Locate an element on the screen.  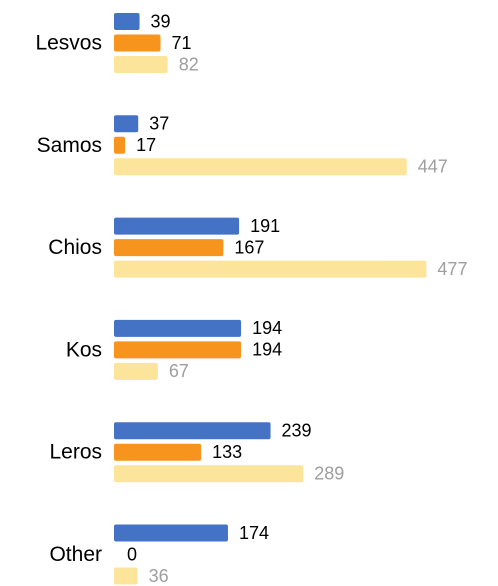
data-label: 17 is located at coordinates (146, 145).